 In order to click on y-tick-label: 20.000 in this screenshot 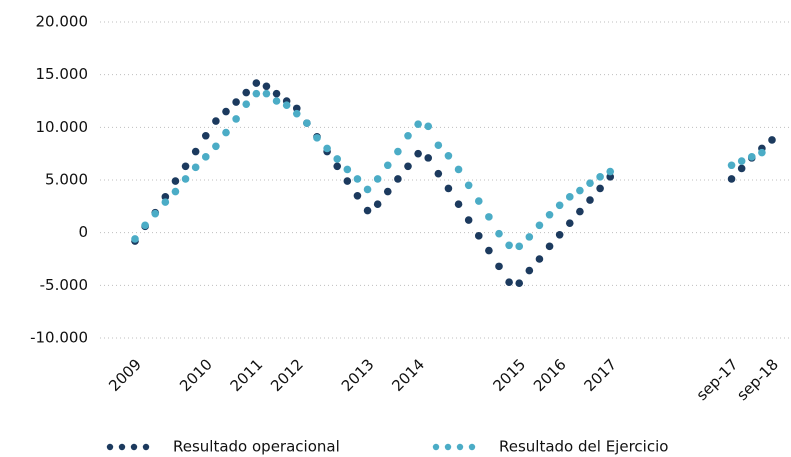, I will do `click(62, 22)`.